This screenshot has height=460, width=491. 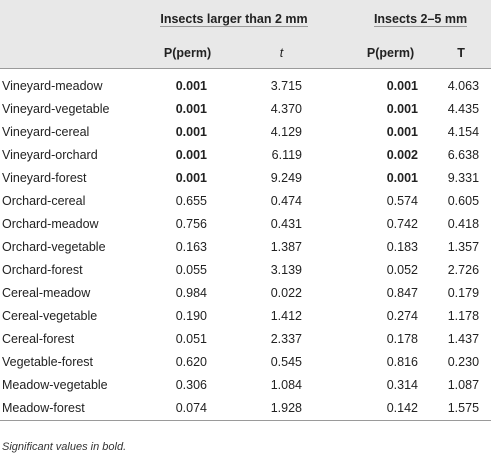 I want to click on cell-t: 4.370, so click(x=286, y=109).